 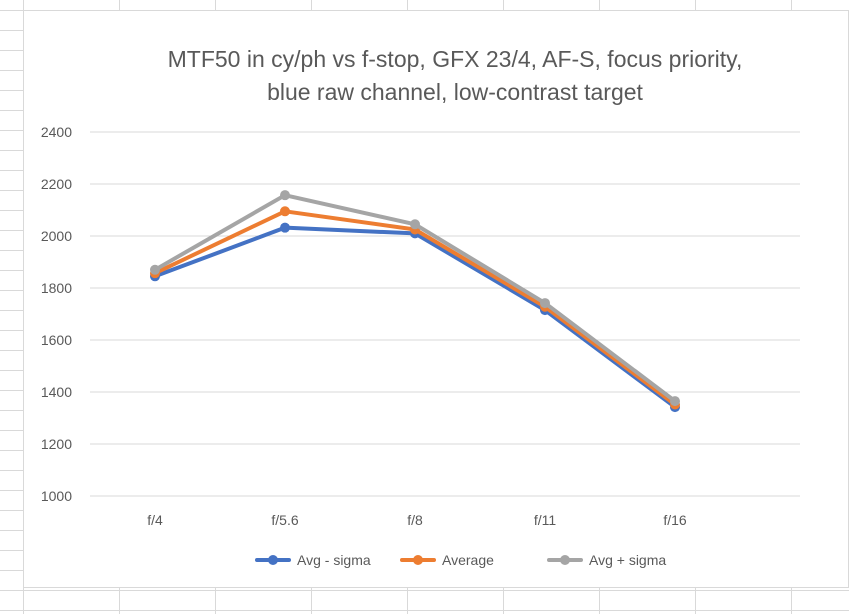 I want to click on legend-item: Avg - sigma, so click(x=313, y=560).